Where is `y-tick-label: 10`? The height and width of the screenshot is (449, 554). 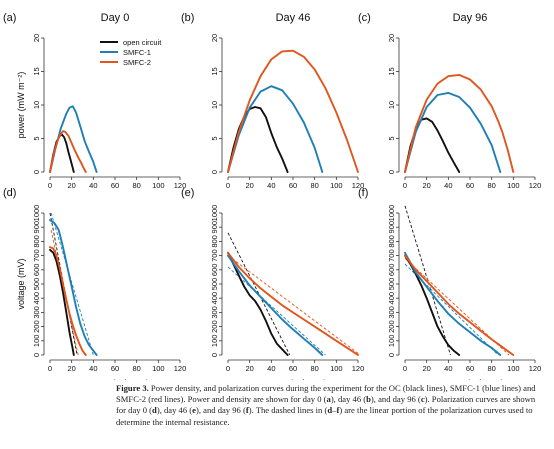
y-tick-label: 10 is located at coordinates (391, 105).